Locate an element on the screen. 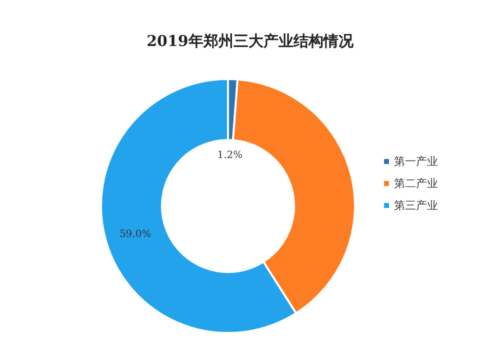 This screenshot has height=362, width=500. legend-label: 第一产业 is located at coordinates (416, 161).